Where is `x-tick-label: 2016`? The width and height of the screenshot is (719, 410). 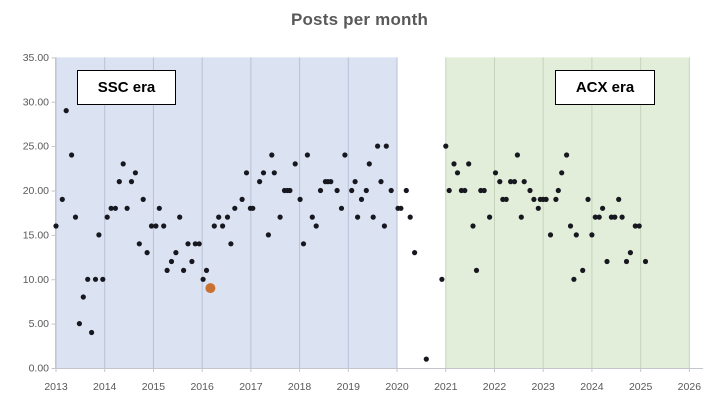
x-tick-label: 2016 is located at coordinates (202, 387).